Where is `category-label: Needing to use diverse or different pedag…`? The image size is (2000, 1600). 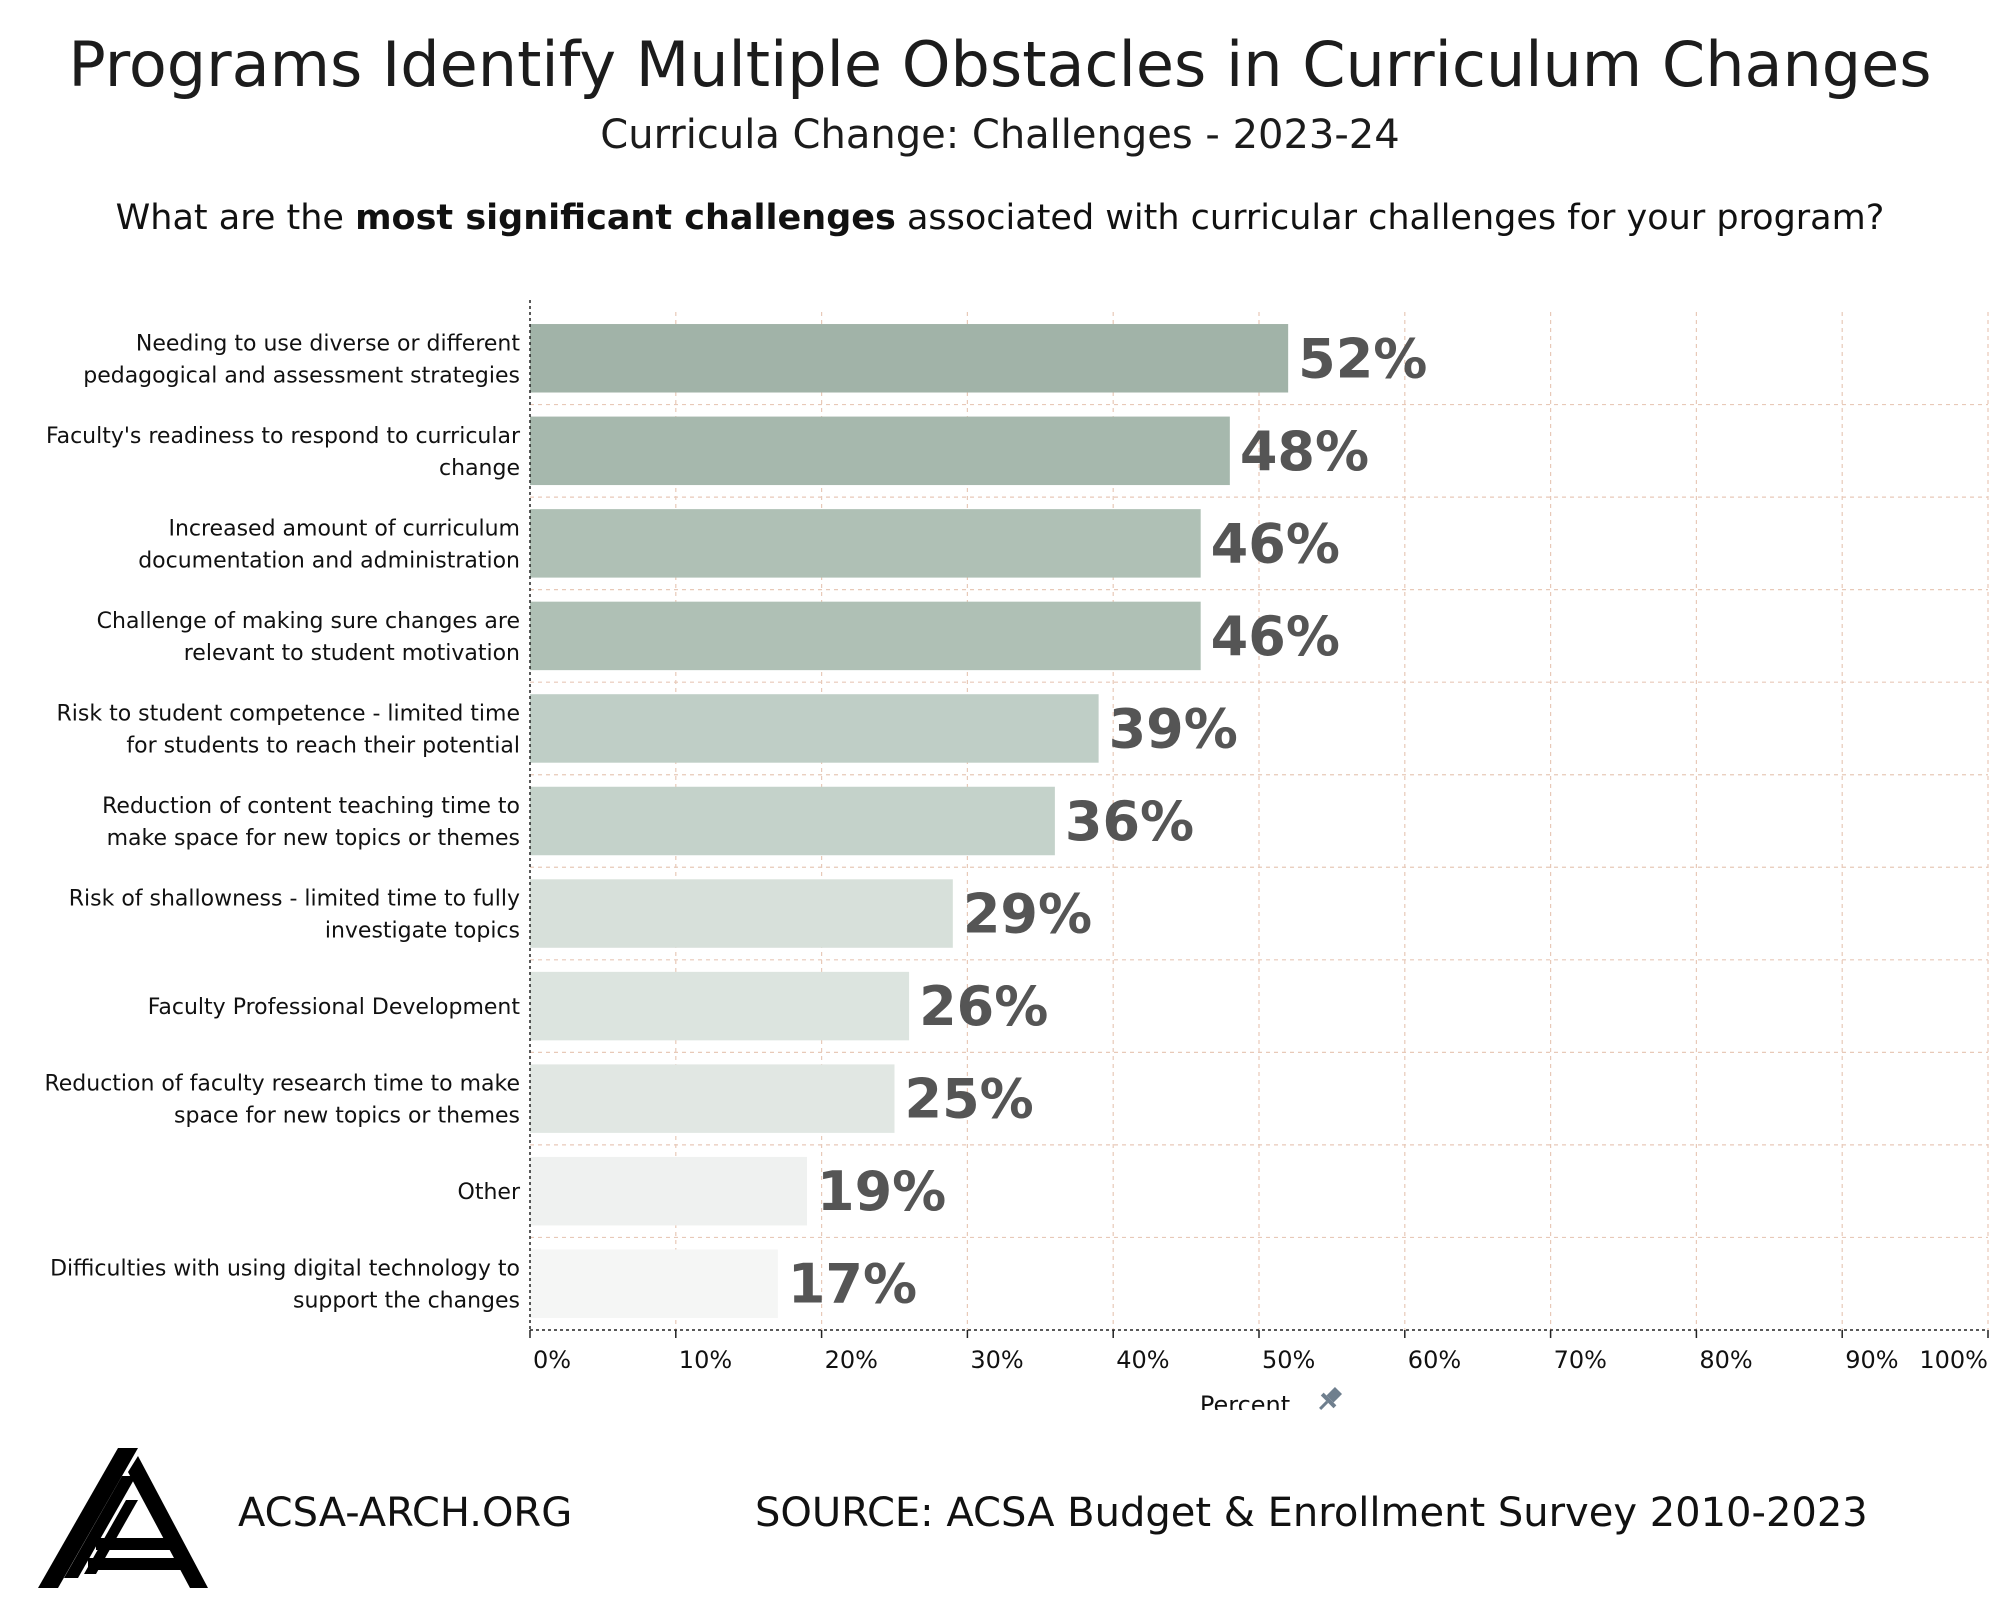
category-label: Needing to use diverse or different pedag… is located at coordinates (301, 359).